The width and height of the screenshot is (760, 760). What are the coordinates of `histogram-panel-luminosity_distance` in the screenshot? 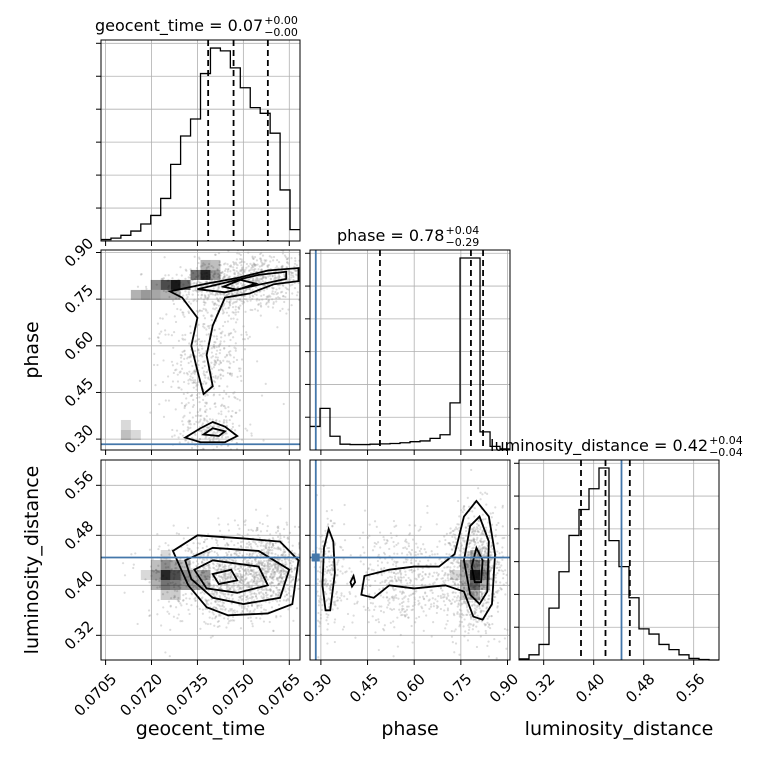 It's located at (617, 562).